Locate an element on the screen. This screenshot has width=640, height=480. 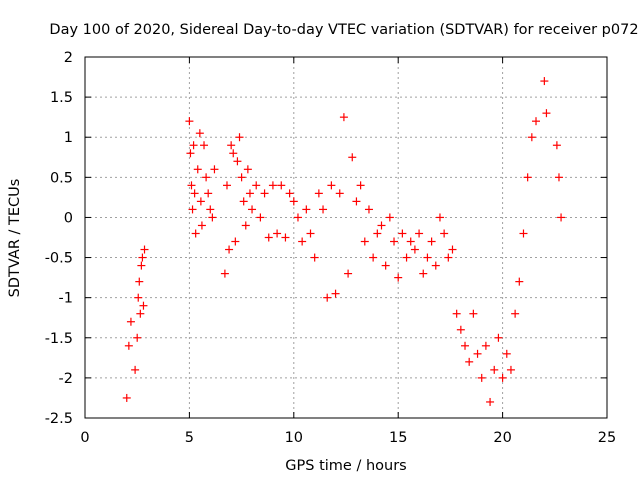
y-tick-label: -1 is located at coordinates (66, 299).